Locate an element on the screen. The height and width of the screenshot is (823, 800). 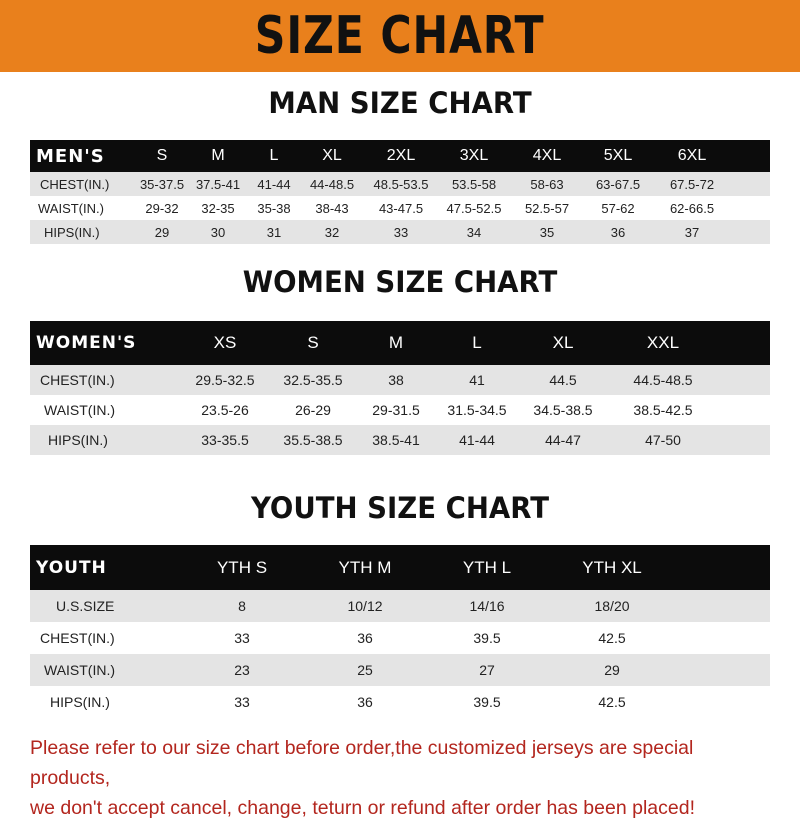
table-cell: 38.5-41 is located at coordinates (396, 440).